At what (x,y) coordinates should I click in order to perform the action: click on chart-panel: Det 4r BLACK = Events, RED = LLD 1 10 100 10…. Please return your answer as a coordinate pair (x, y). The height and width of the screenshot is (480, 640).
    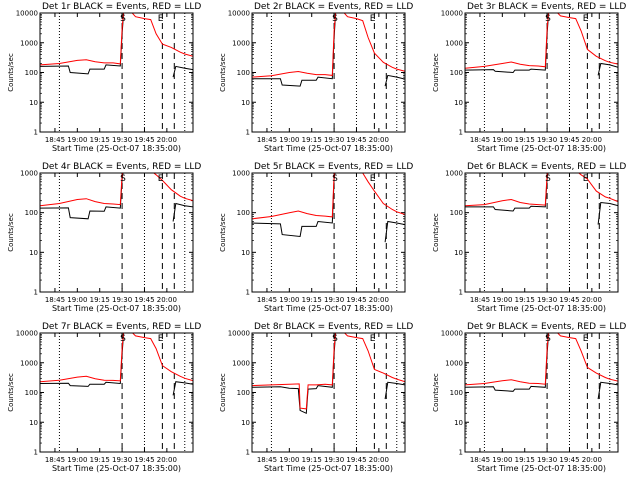
    Looking at the image, I should click on (104, 237).